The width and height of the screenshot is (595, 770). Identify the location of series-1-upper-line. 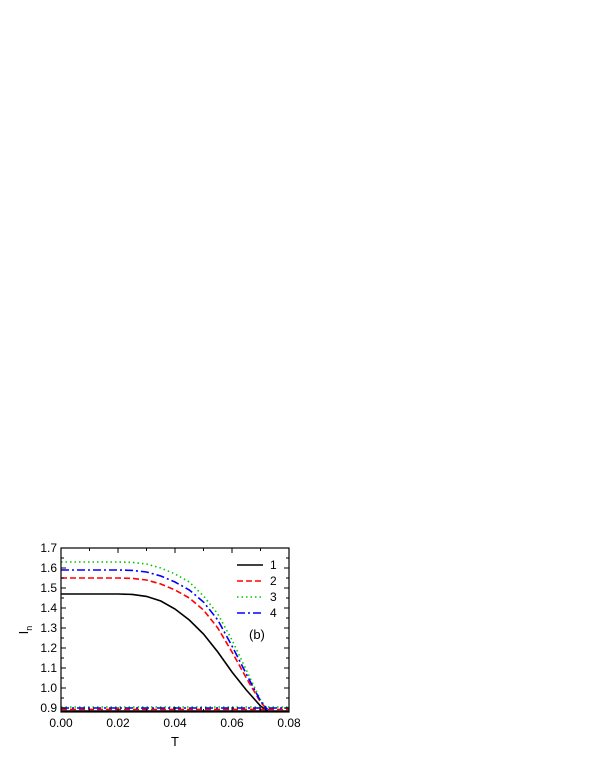
(165, 652).